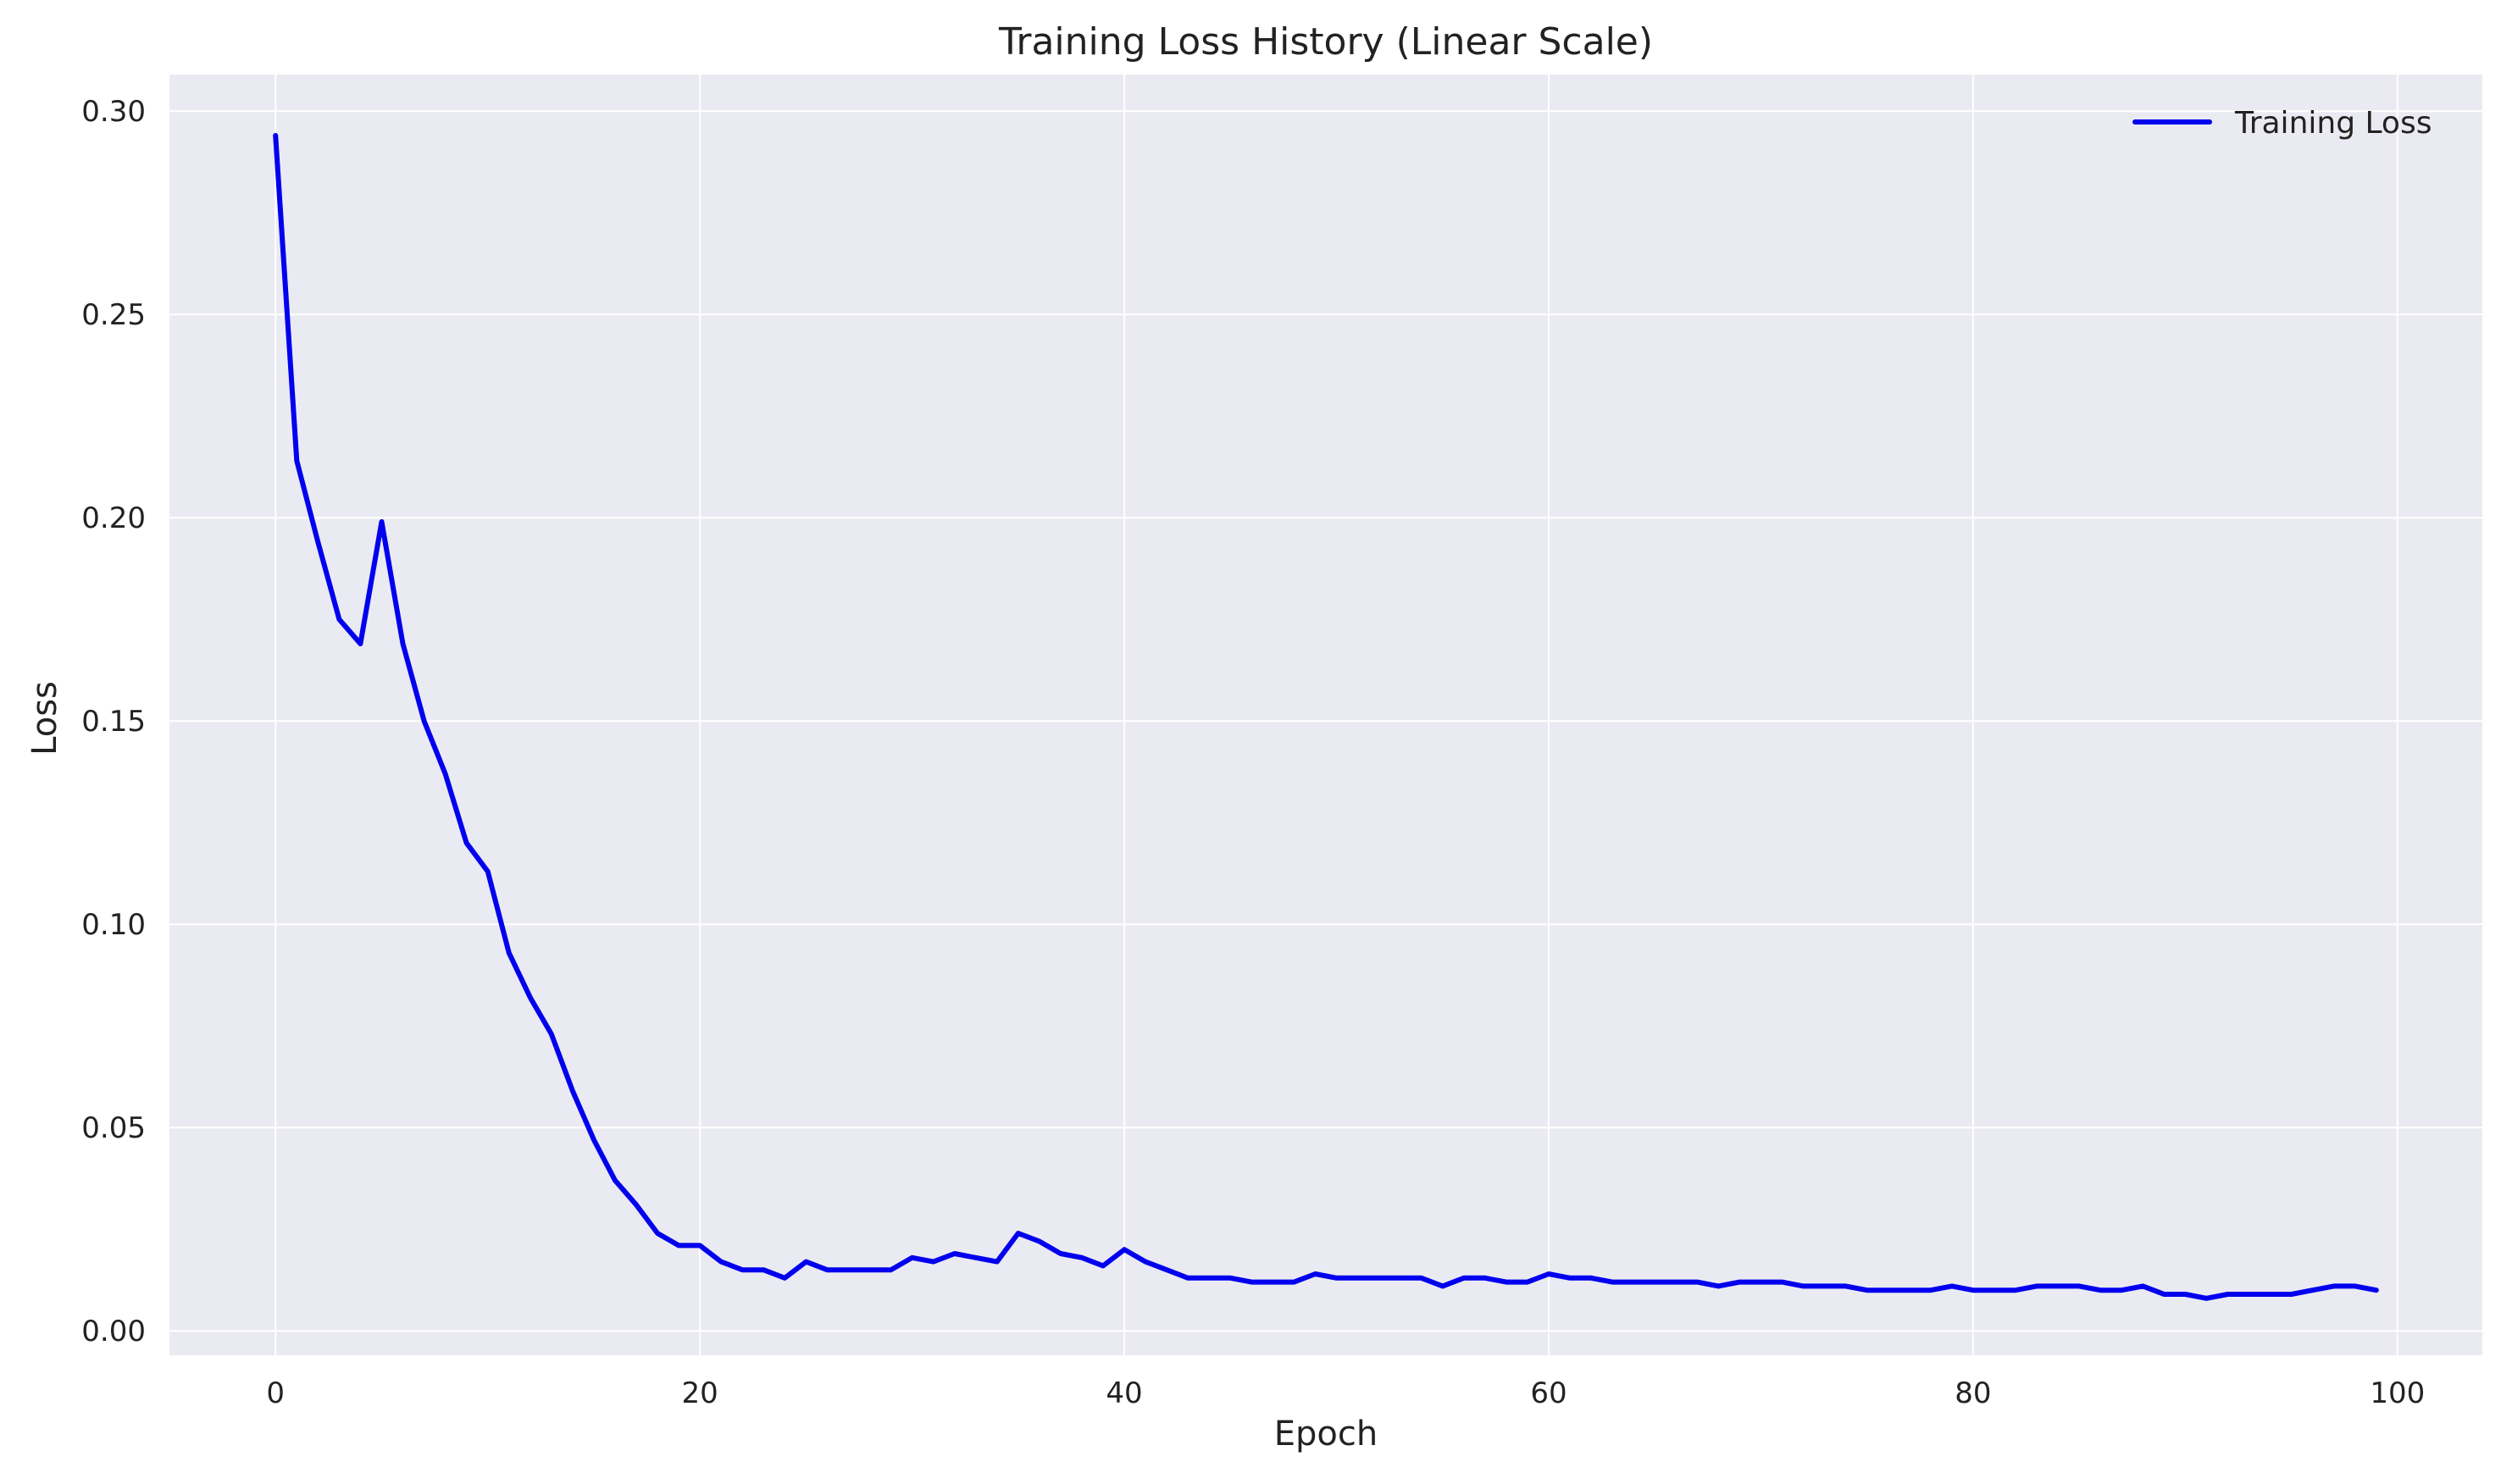 The width and height of the screenshot is (2501, 1484). Describe the element at coordinates (1124, 1393) in the screenshot. I see `x-tick-label: 40` at that location.